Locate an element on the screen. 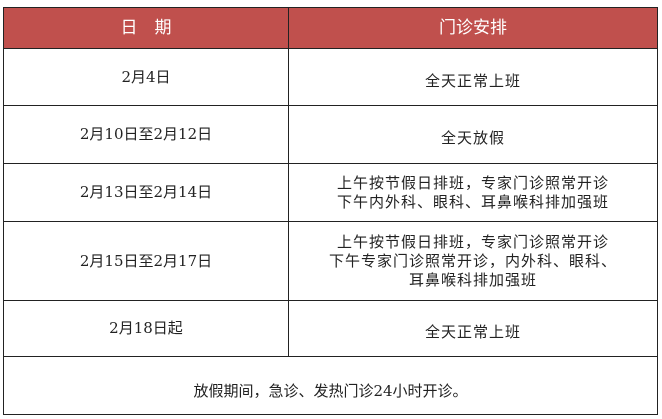  header-date: 日 期 is located at coordinates (146, 28).